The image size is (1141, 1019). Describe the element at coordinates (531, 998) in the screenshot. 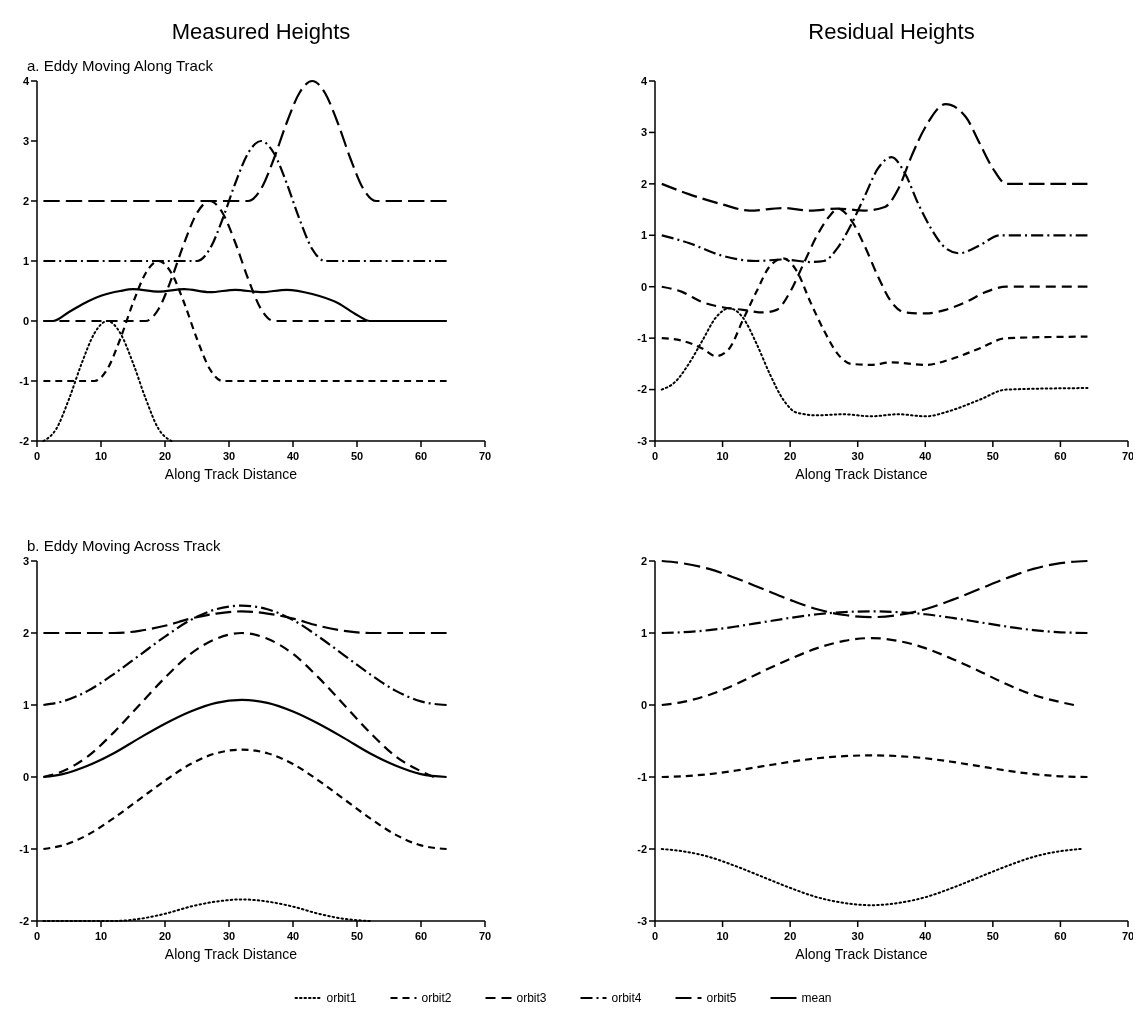

I see `legend-label: orbit3` at that location.